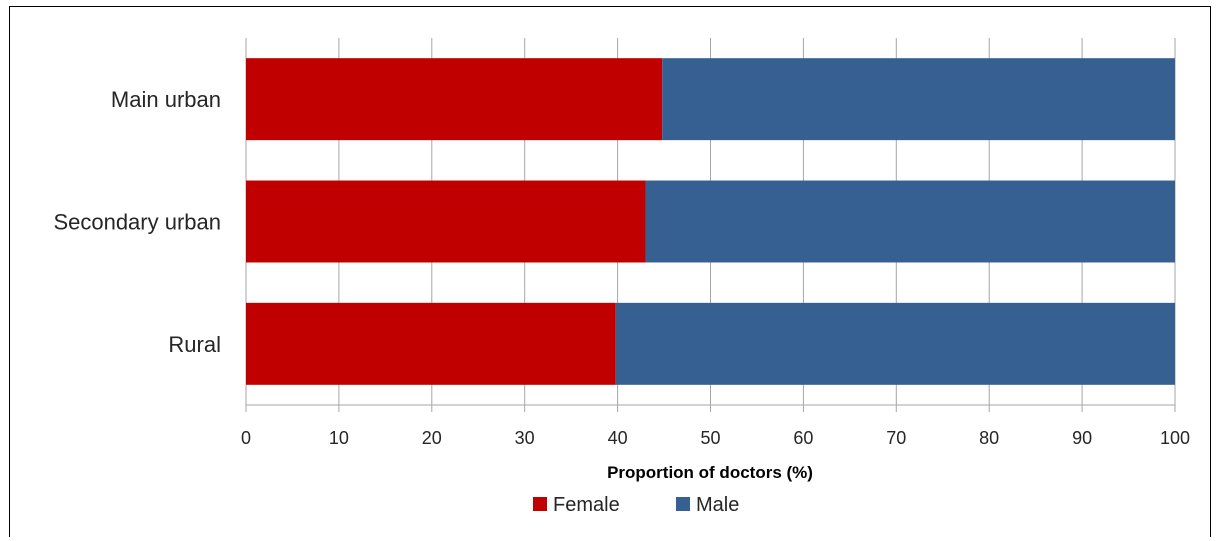  What do you see at coordinates (683, 504) in the screenshot?
I see `legend-swatch-male` at bounding box center [683, 504].